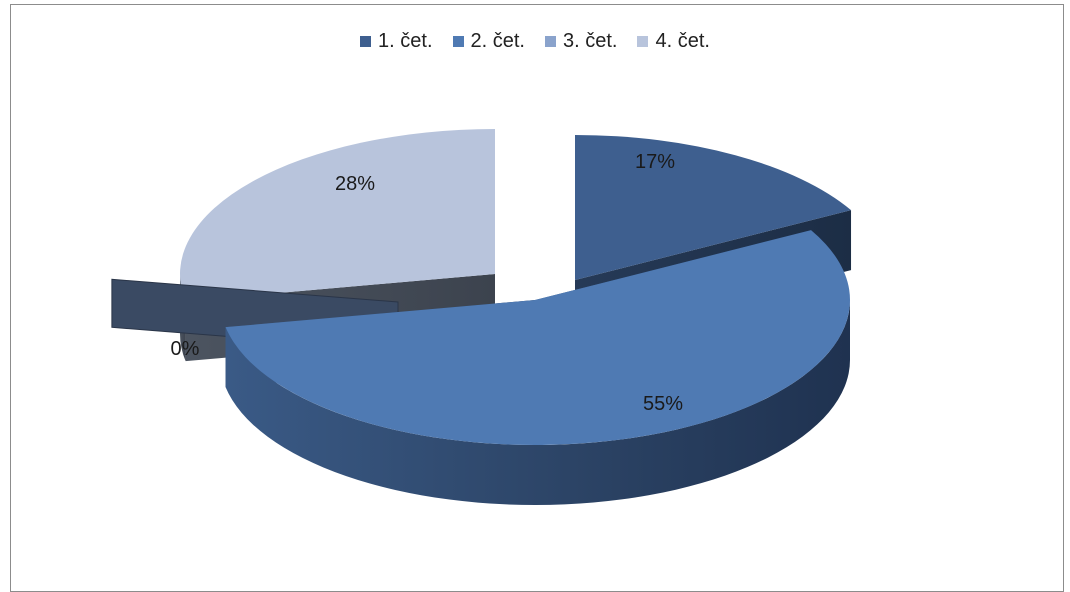  Describe the element at coordinates (643, 41) in the screenshot. I see `legend-swatch-q4` at that location.